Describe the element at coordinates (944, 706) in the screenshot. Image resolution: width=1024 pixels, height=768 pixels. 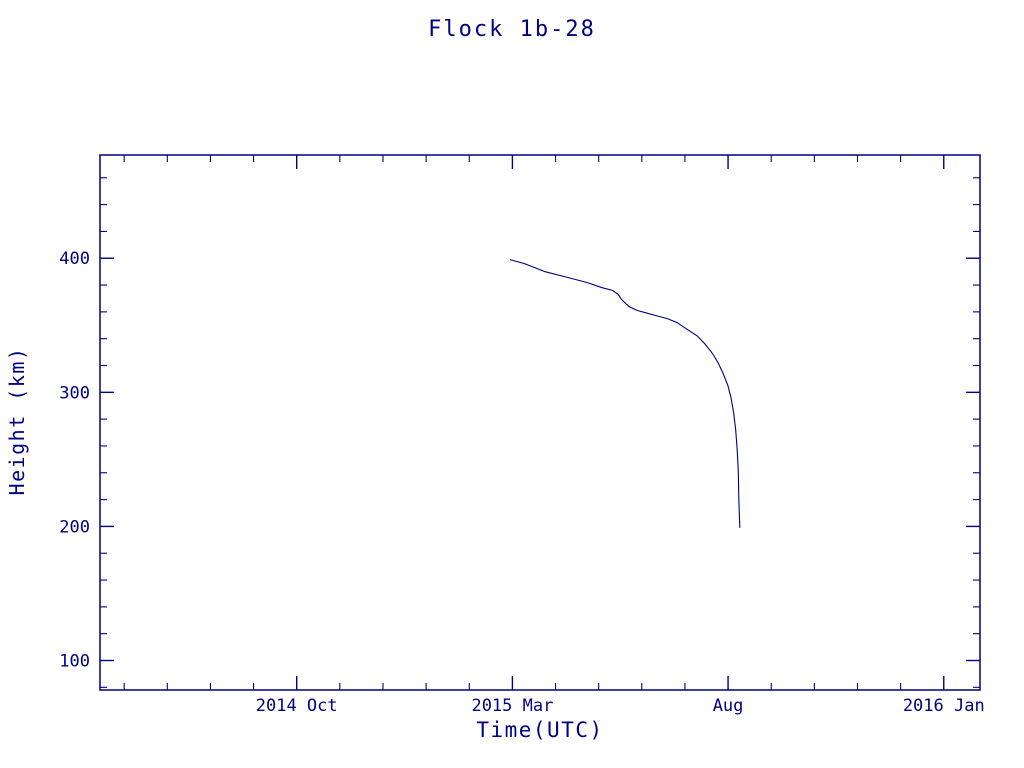
I see `tick-label: 2016 Jan` at that location.